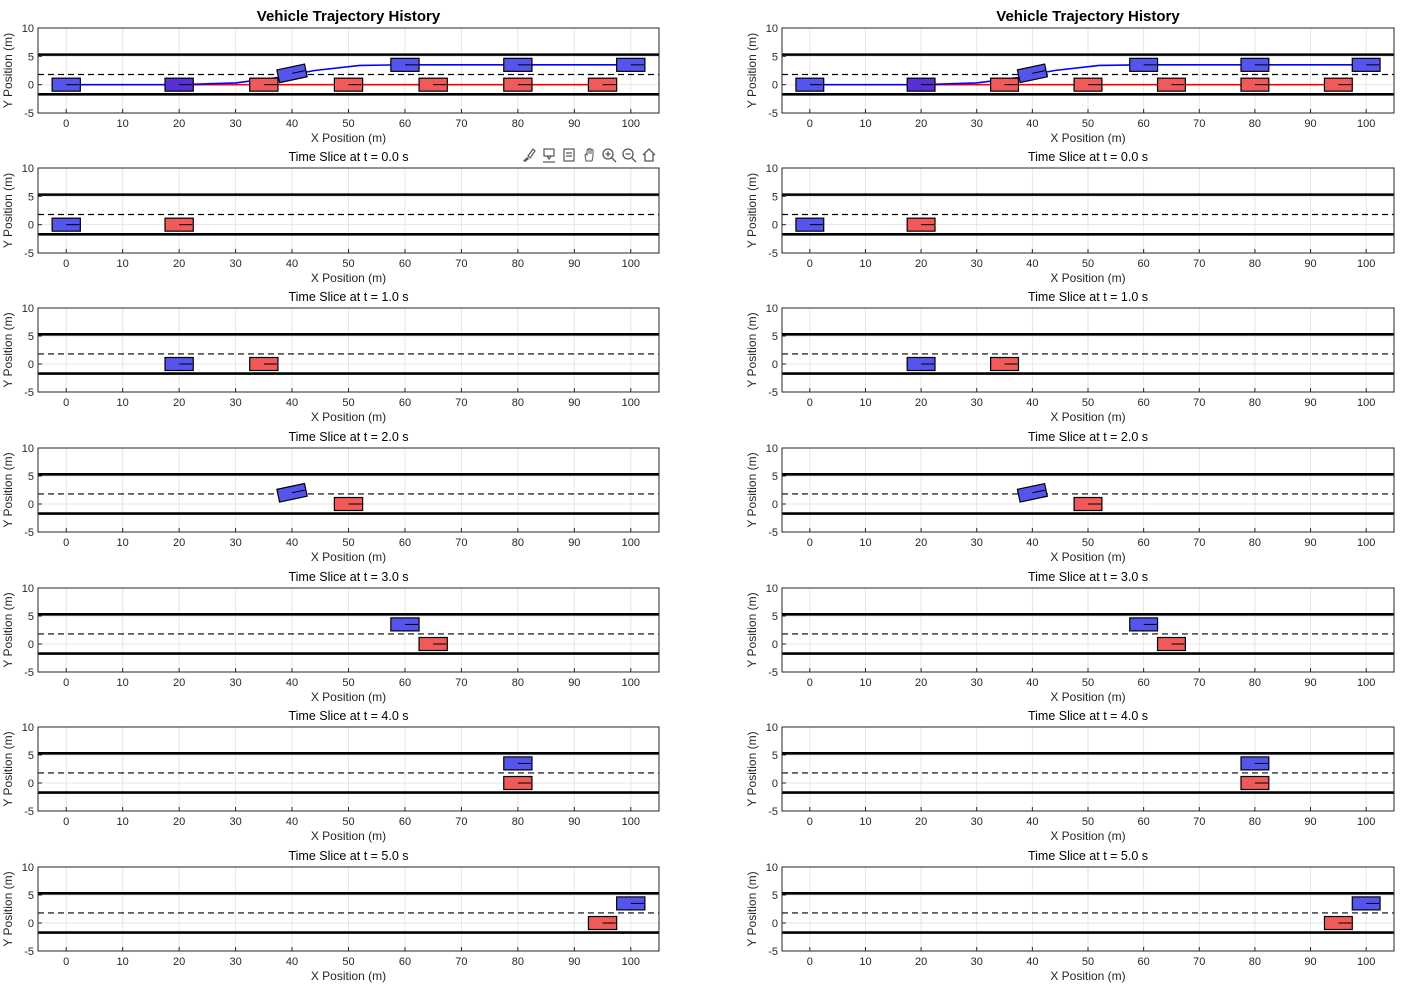 Image resolution: width=1409 pixels, height=993 pixels. I want to click on zoom-in-button, so click(609, 155).